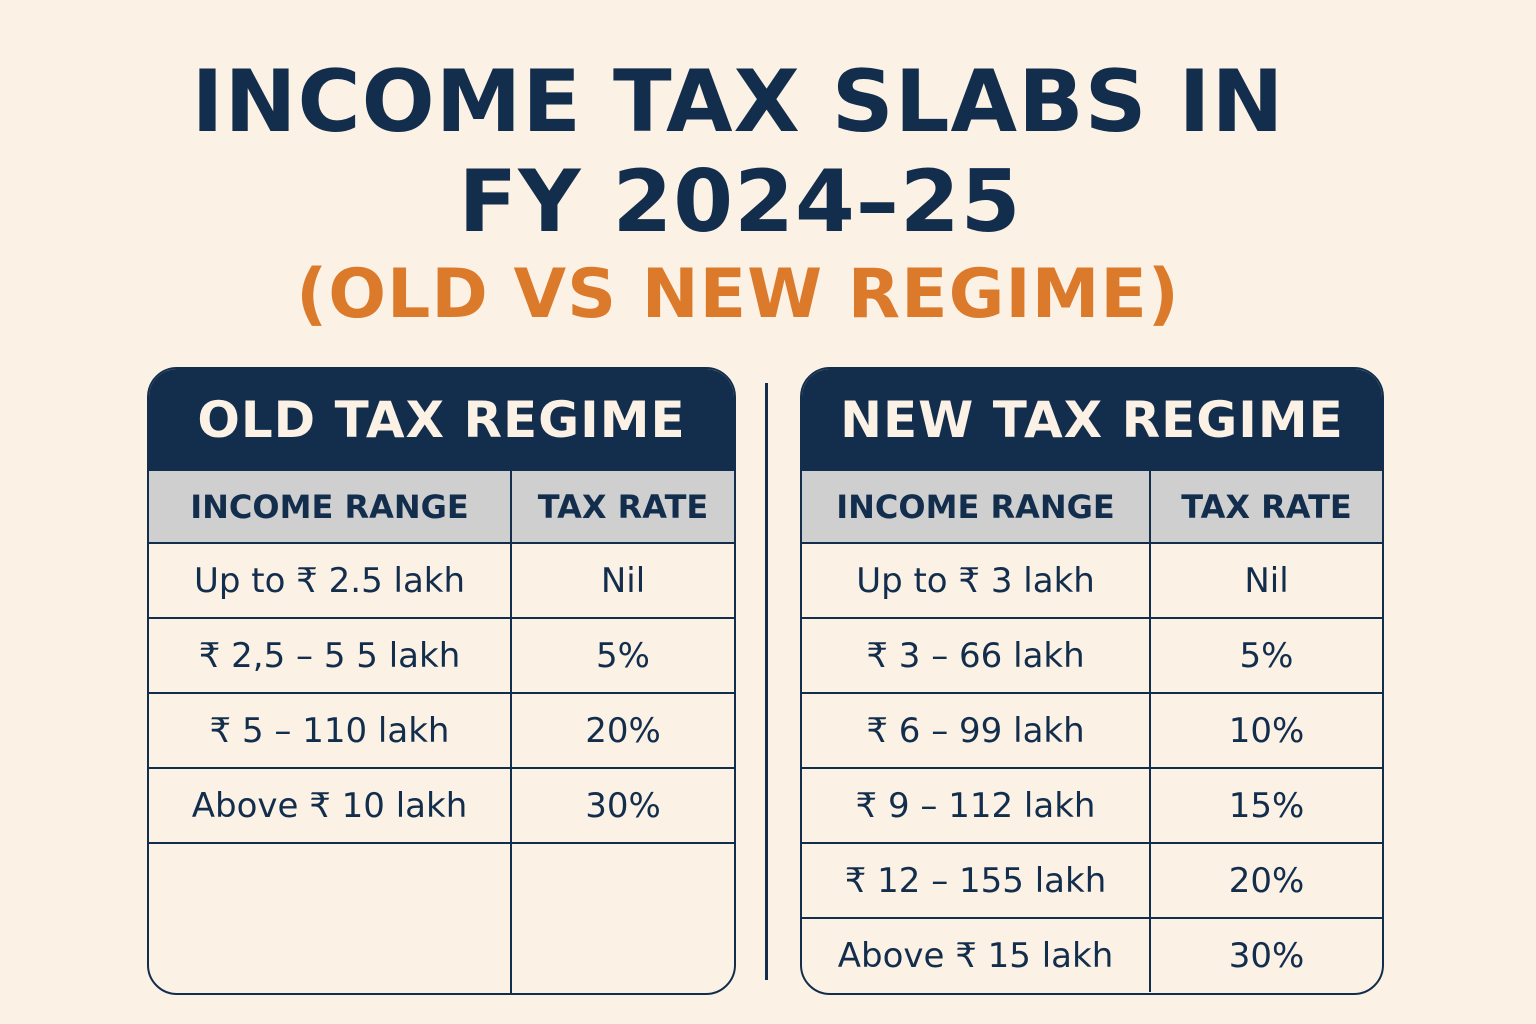 The width and height of the screenshot is (1536, 1024). Describe the element at coordinates (976, 880) in the screenshot. I see `income-range-cell: ₹ 12 – 155 lakh` at that location.